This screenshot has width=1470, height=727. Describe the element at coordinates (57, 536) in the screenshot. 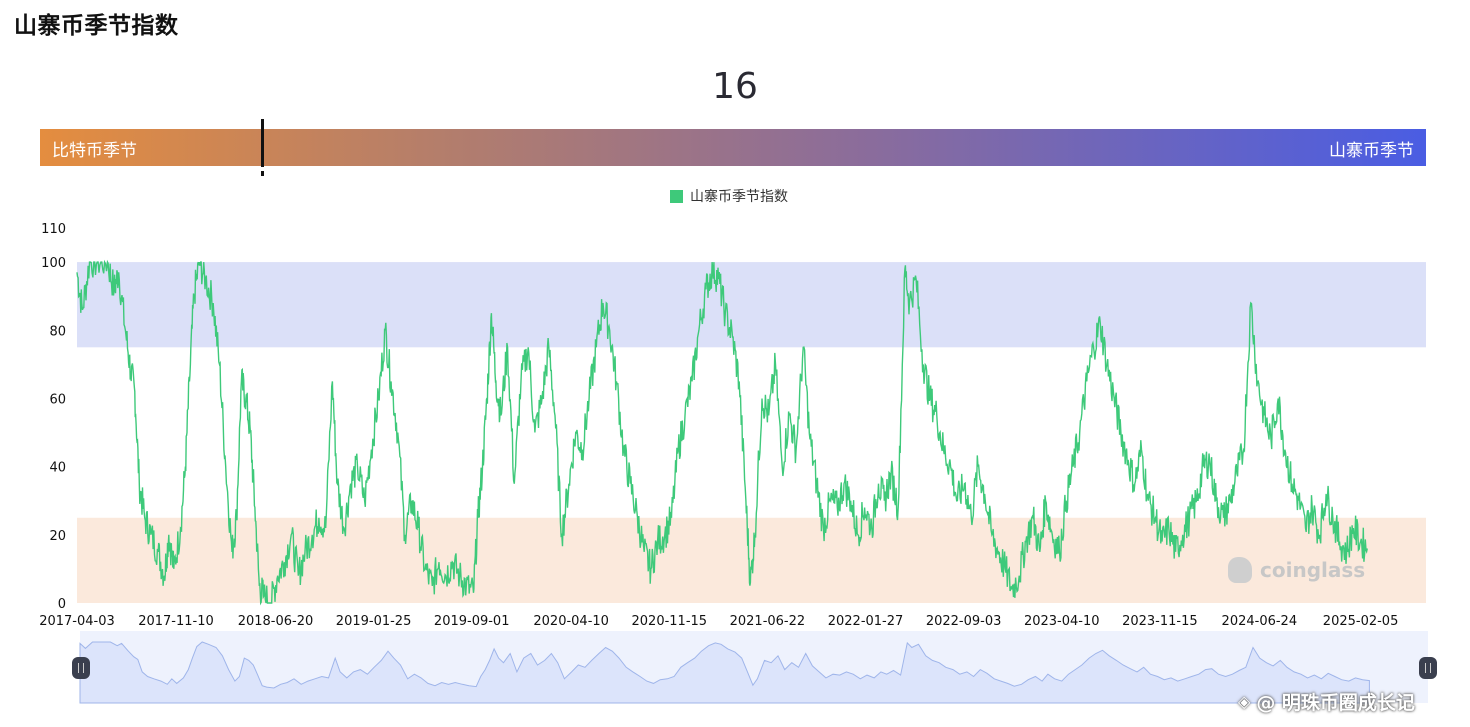

I see `y-tick-label: 20` at that location.